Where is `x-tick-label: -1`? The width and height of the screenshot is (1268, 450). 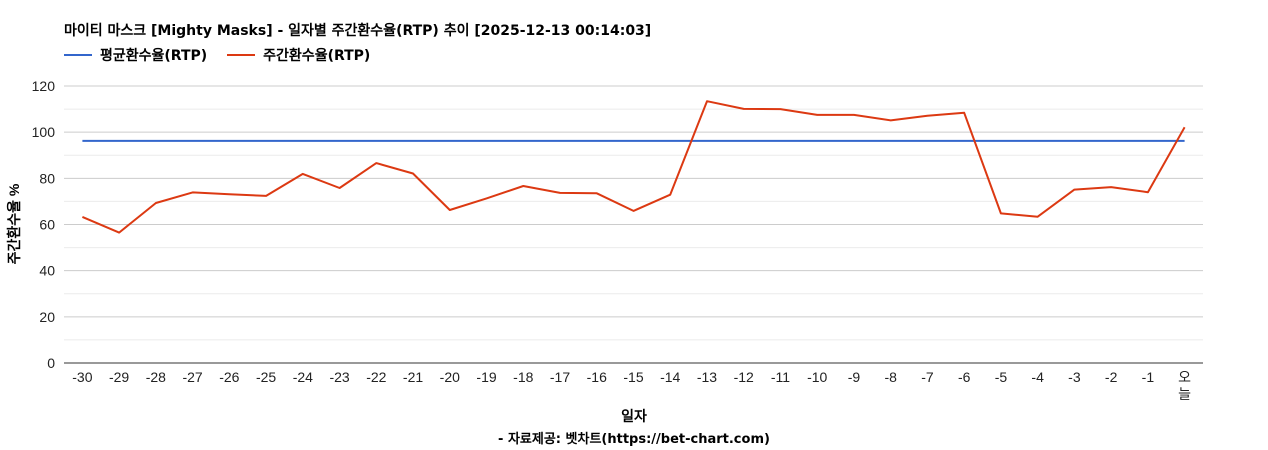
x-tick-label: -1 is located at coordinates (1148, 377).